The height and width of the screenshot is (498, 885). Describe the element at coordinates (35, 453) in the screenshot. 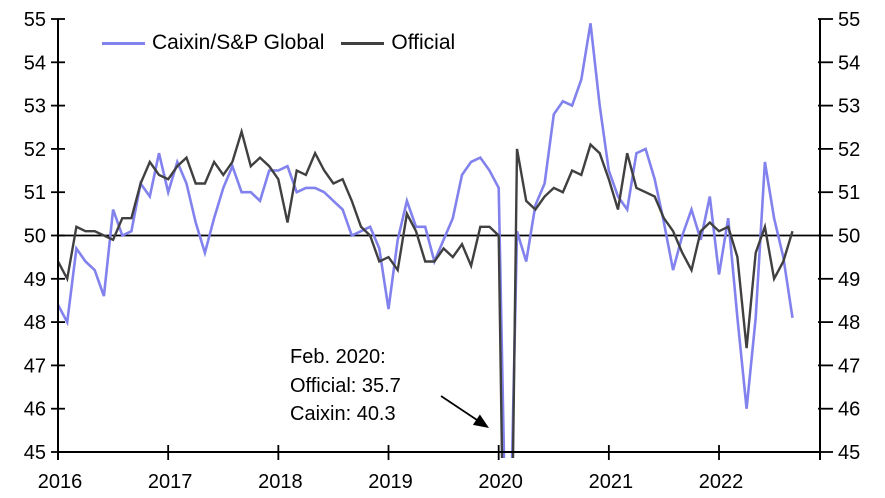

I see `y-tick-label-left: 45` at that location.